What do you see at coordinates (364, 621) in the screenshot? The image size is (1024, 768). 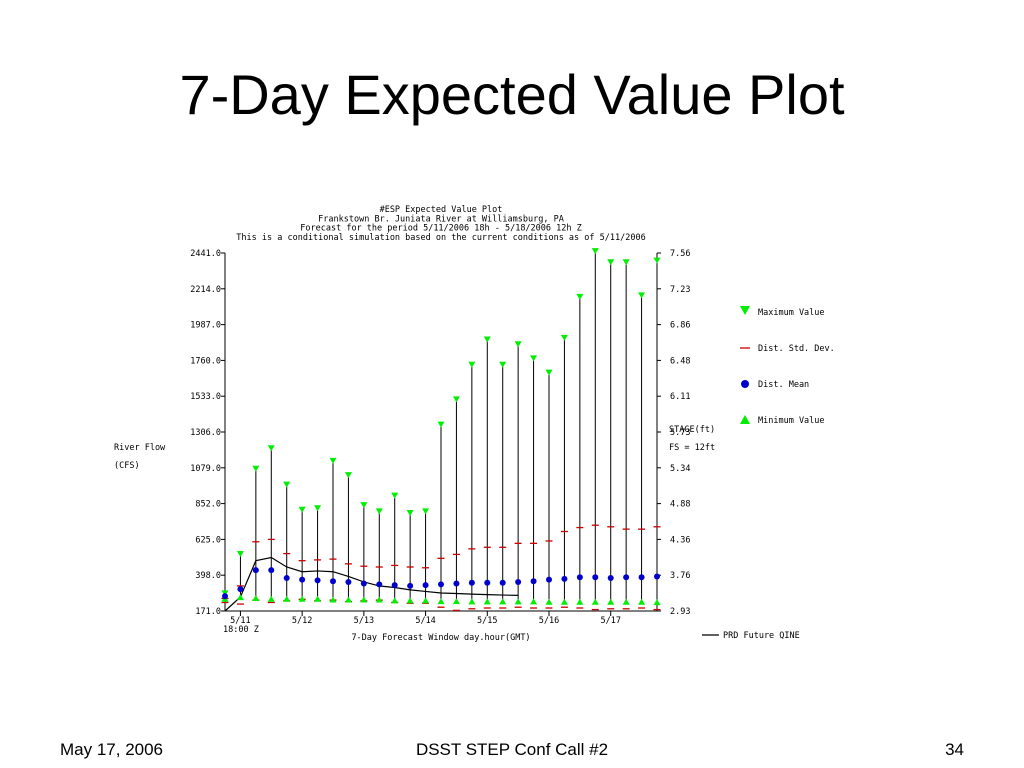 I see `x-tick-label: 5/13` at bounding box center [364, 621].